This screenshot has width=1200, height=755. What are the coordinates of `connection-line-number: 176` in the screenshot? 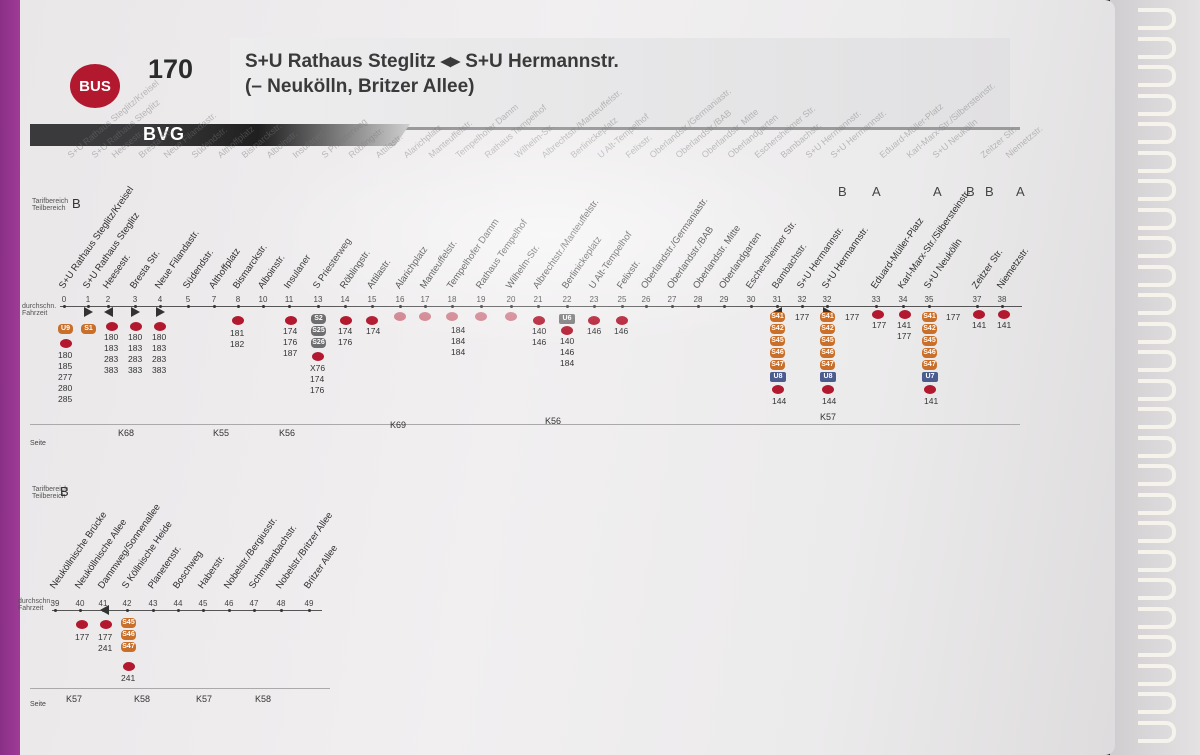 It's located at (290, 342).